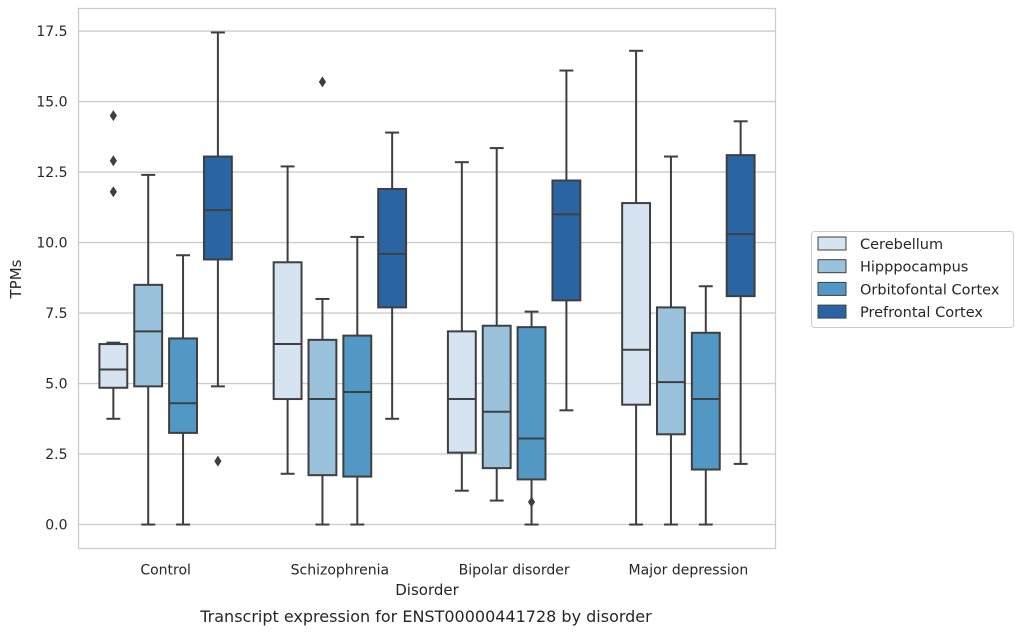 The height and width of the screenshot is (634, 1023). What do you see at coordinates (56, 314) in the screenshot?
I see `y-tick-label: 7.5` at bounding box center [56, 314].